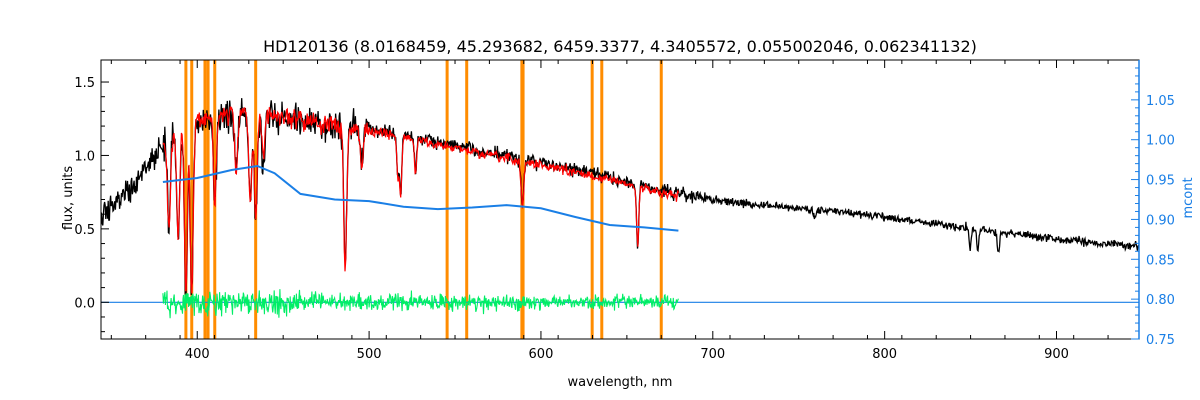 The image size is (1200, 400). I want to click on y2-tick-label: 1.05, so click(1160, 101).